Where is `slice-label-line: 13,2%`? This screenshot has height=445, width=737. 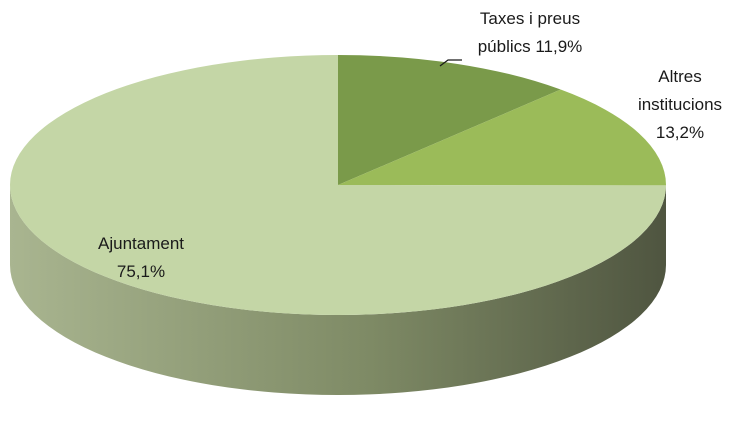 slice-label-line: 13,2% is located at coordinates (680, 132).